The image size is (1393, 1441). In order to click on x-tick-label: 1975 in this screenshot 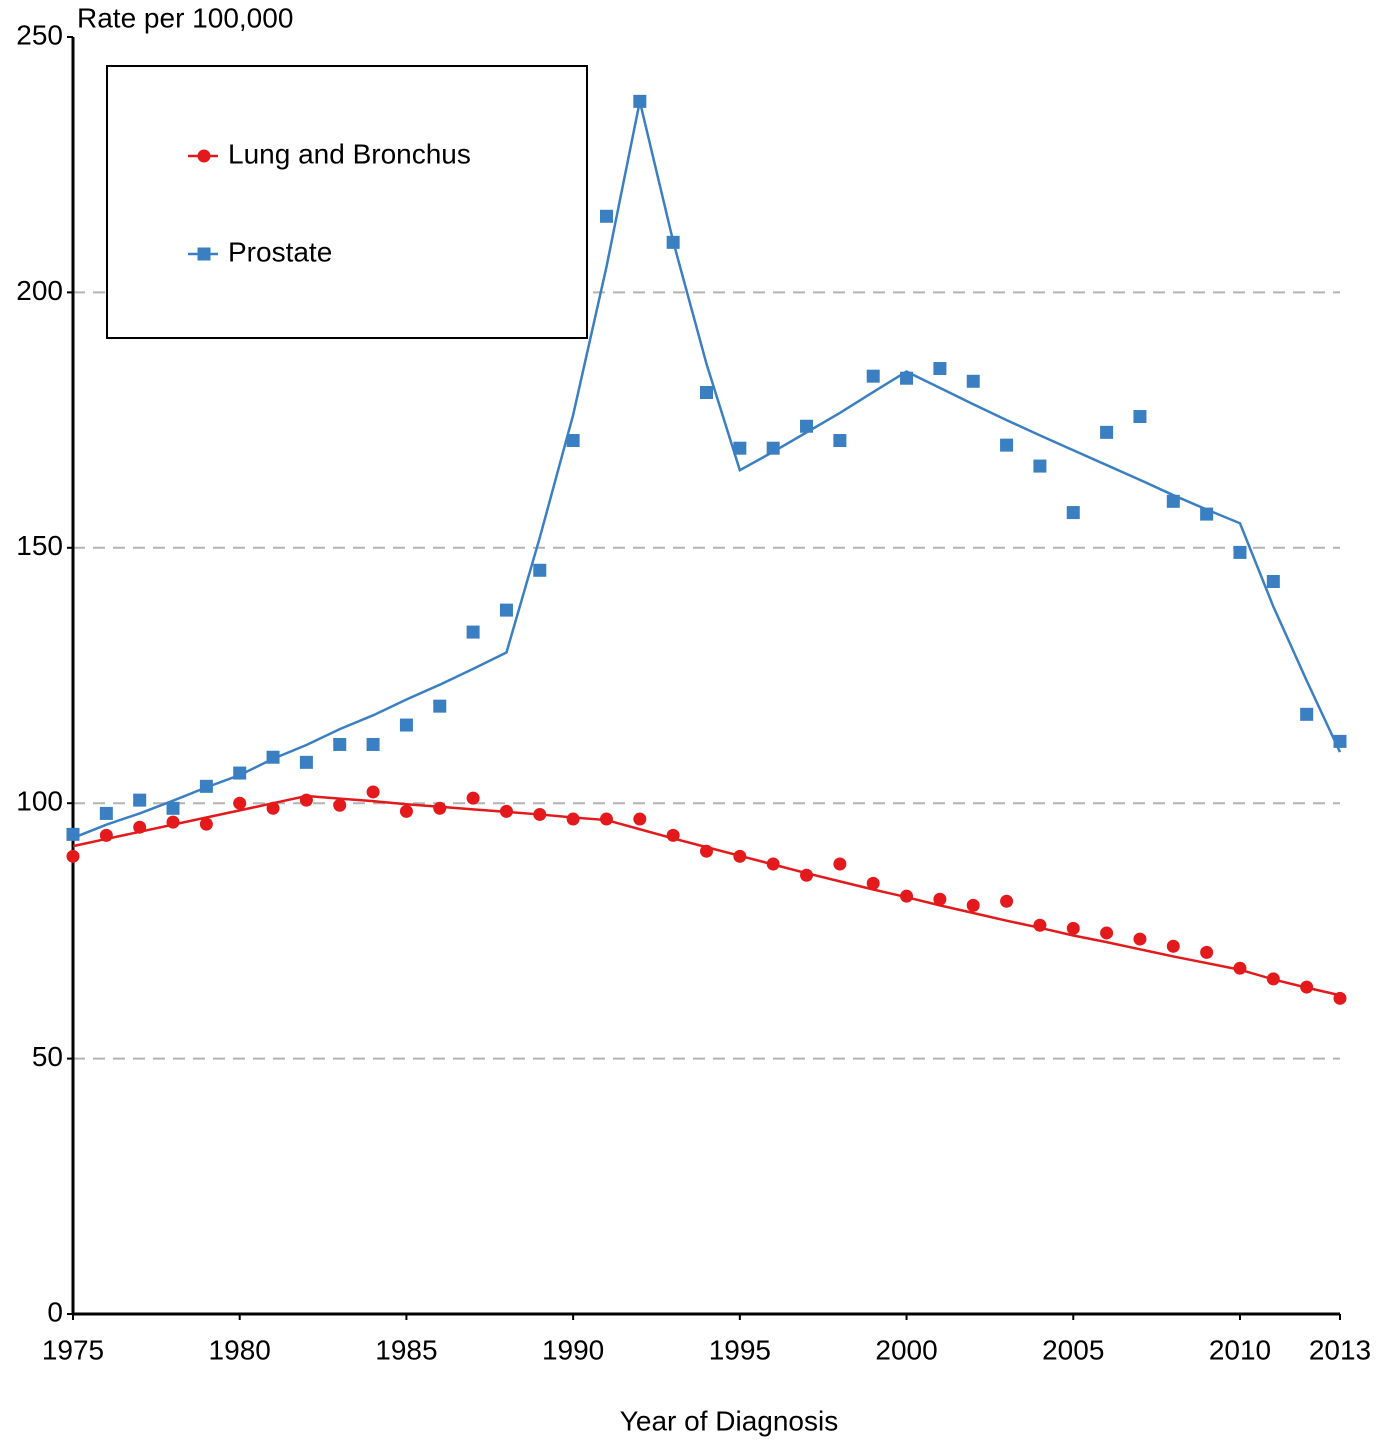, I will do `click(73, 1349)`.